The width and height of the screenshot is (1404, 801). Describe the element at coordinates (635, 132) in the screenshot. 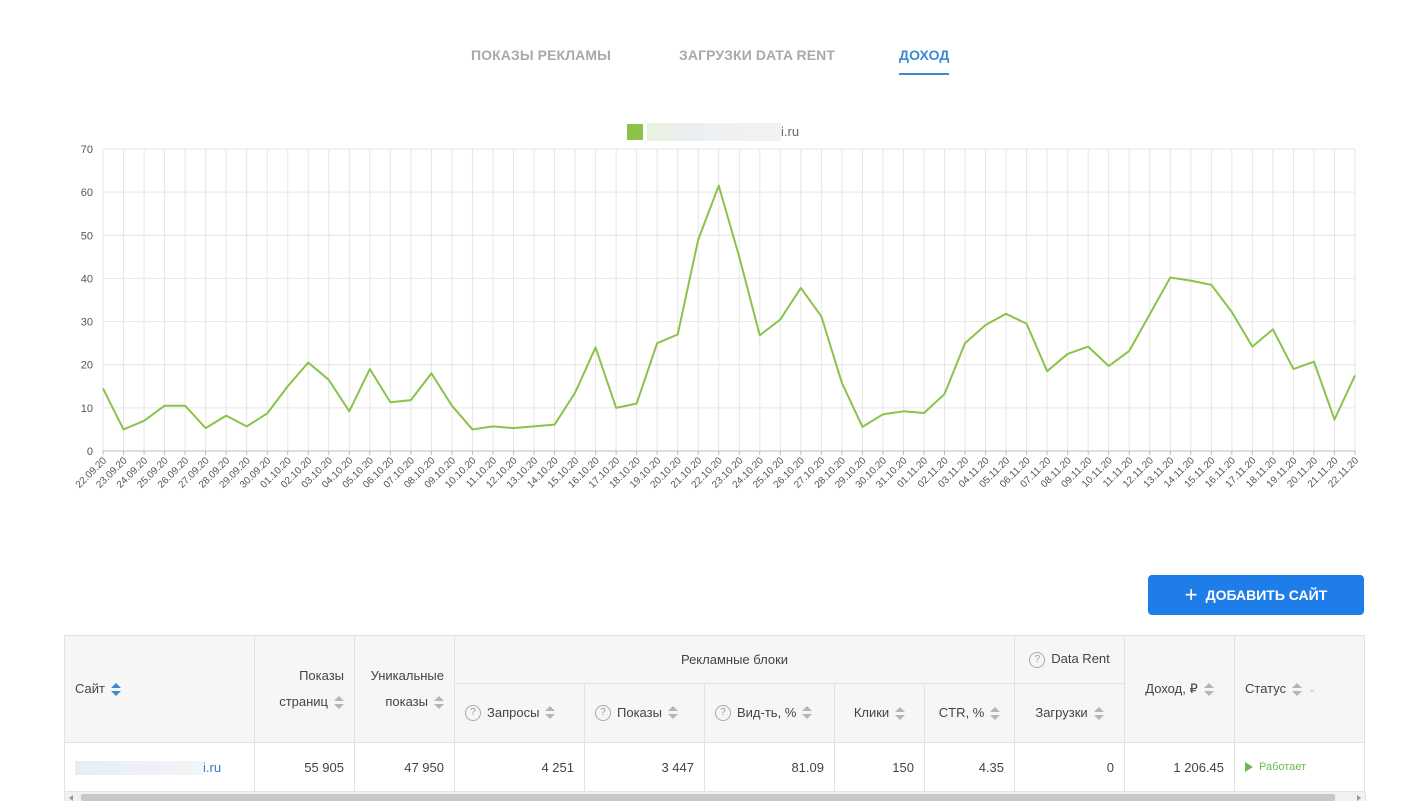

I see `legend-swatch` at that location.